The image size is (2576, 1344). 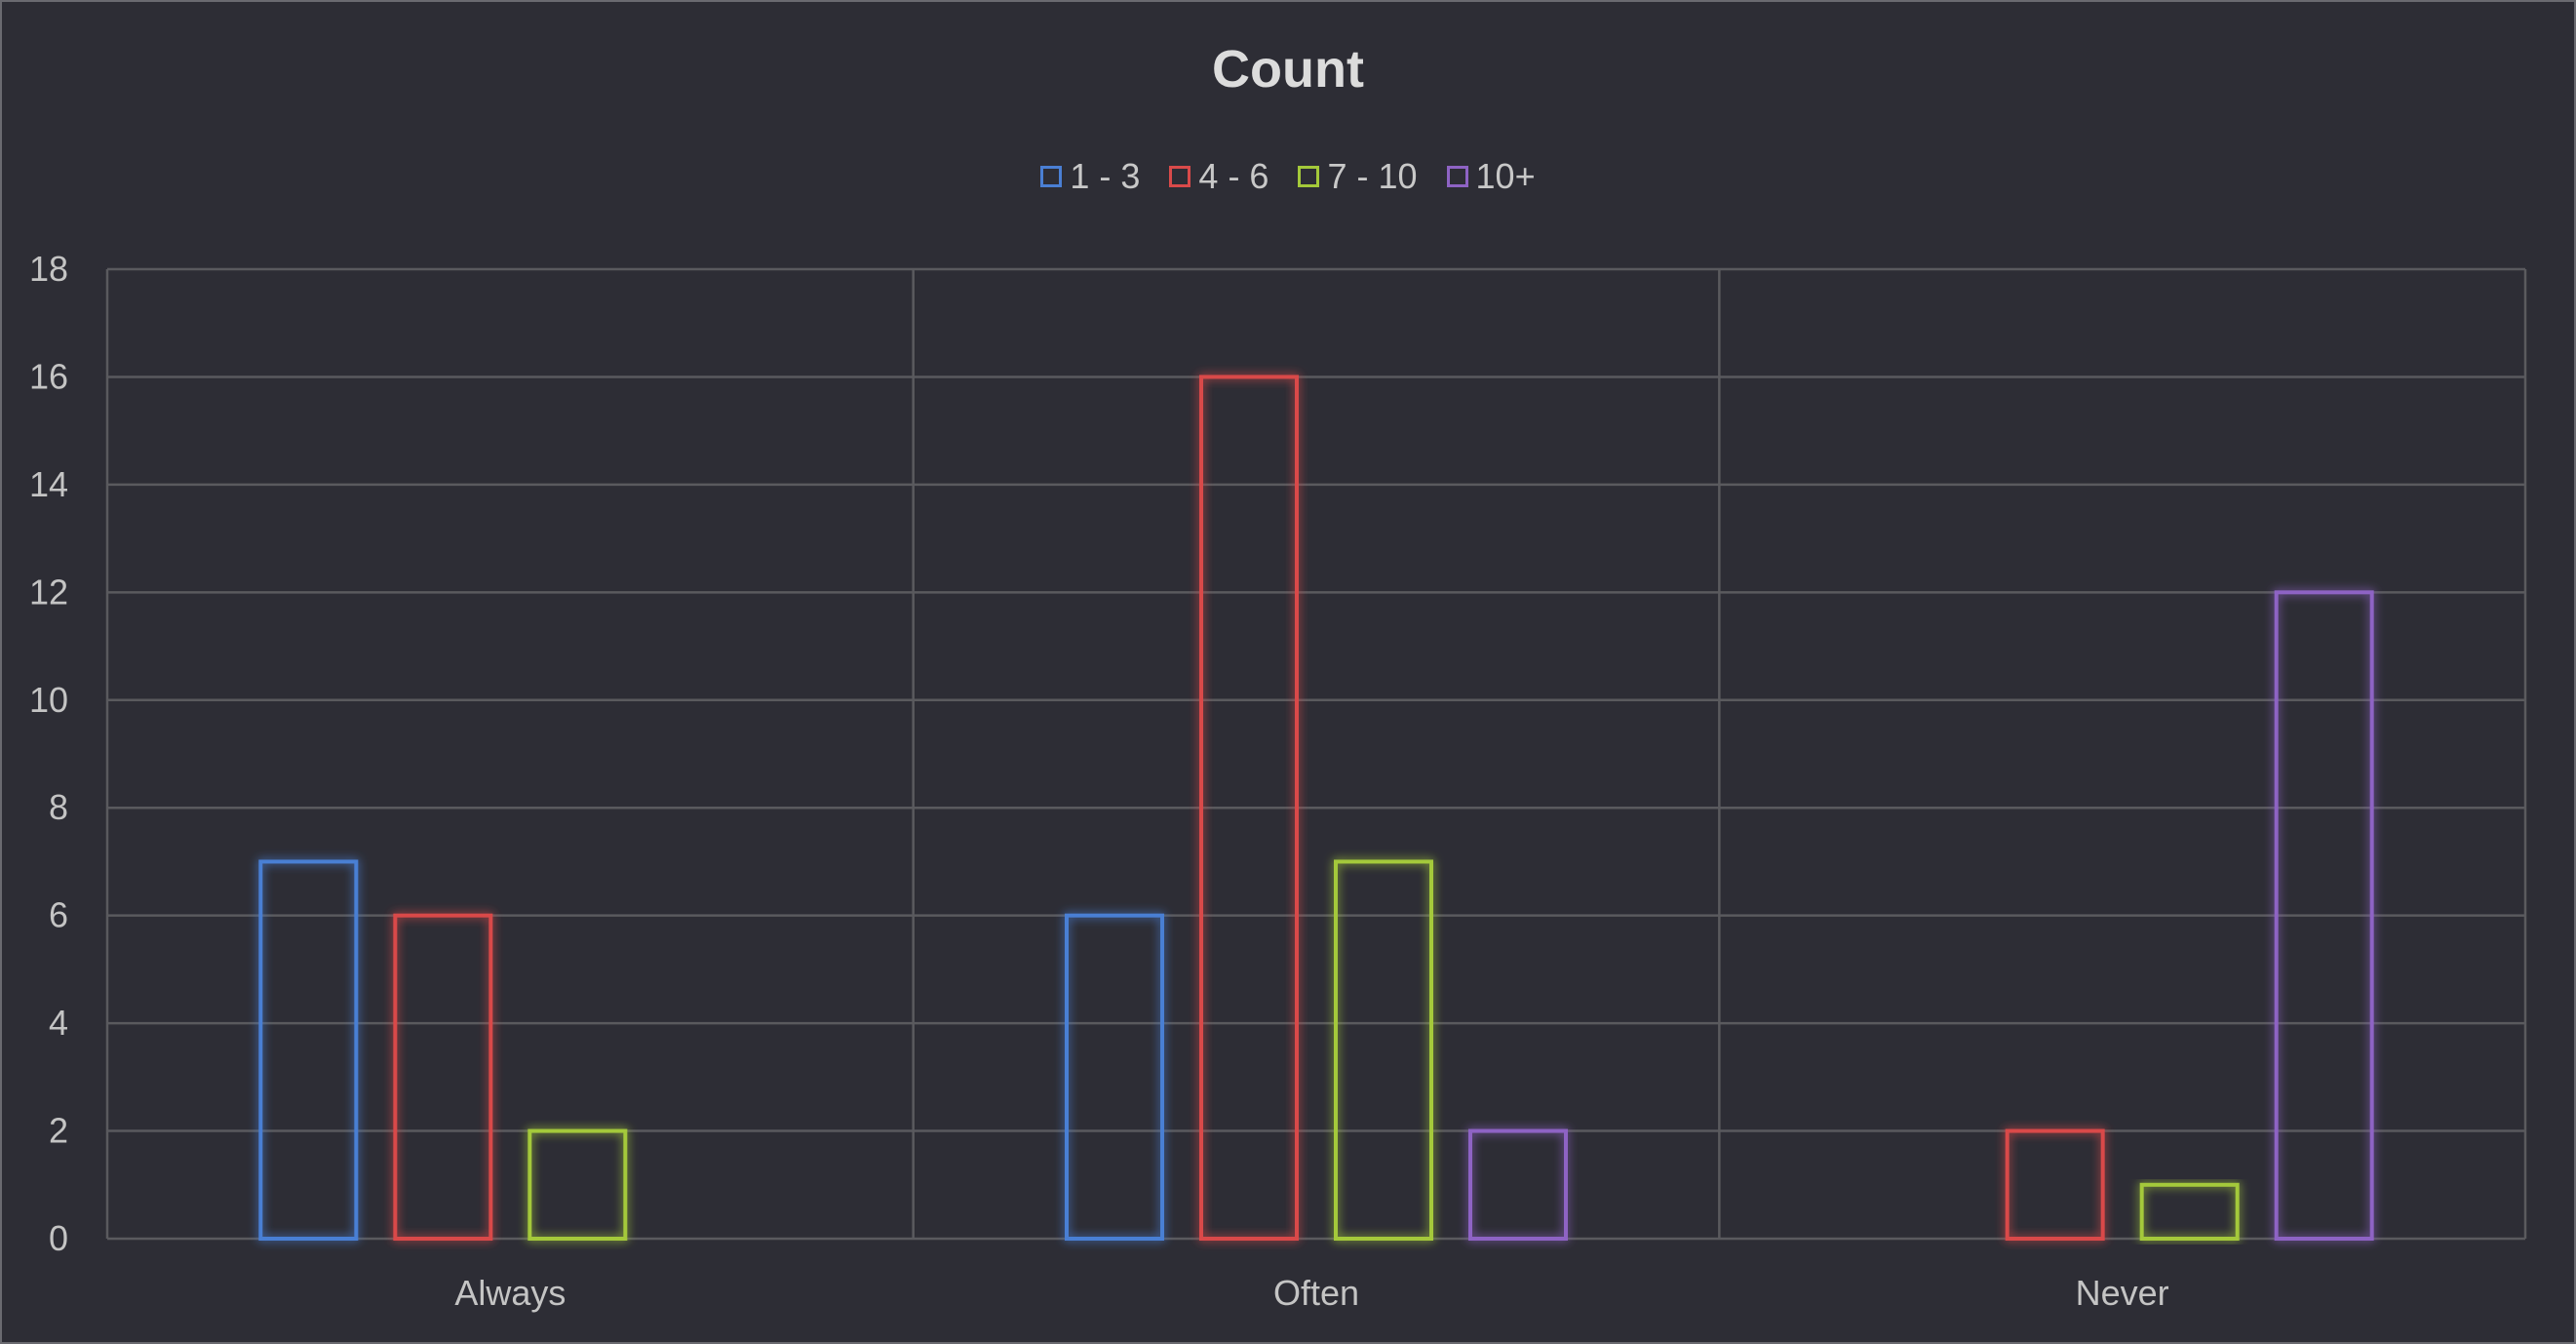 What do you see at coordinates (48, 484) in the screenshot?
I see `y-tick-label: 14` at bounding box center [48, 484].